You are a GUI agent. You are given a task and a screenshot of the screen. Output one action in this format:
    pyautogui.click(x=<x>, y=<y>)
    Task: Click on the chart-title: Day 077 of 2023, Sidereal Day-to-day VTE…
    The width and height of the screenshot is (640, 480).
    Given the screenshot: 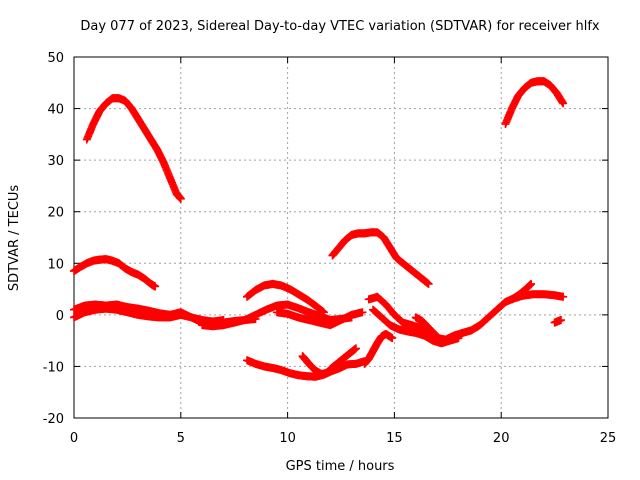 What is the action you would take?
    pyautogui.click(x=340, y=26)
    